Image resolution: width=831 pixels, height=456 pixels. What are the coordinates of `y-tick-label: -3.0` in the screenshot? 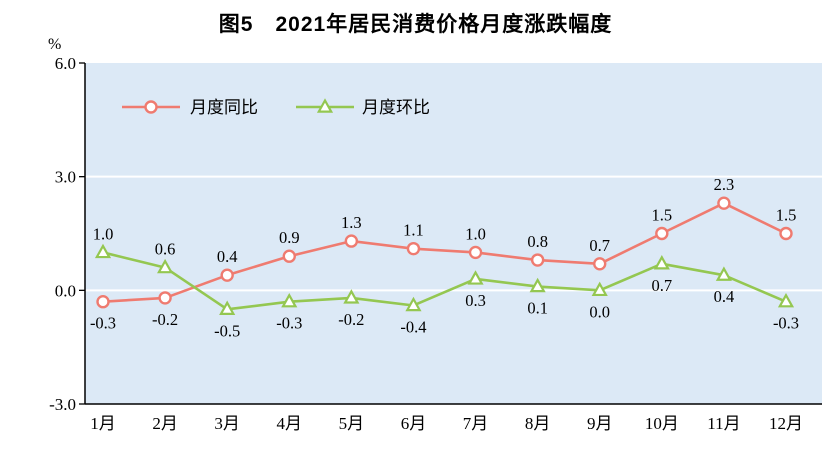 It's located at (62, 404).